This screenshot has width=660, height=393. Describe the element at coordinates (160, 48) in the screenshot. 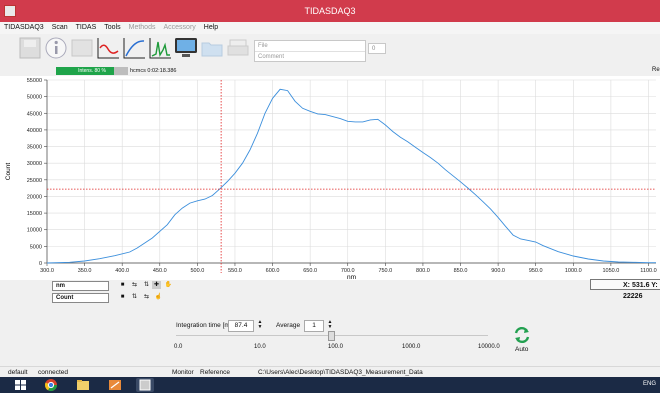

I see `spectrum-green-icon` at that location.